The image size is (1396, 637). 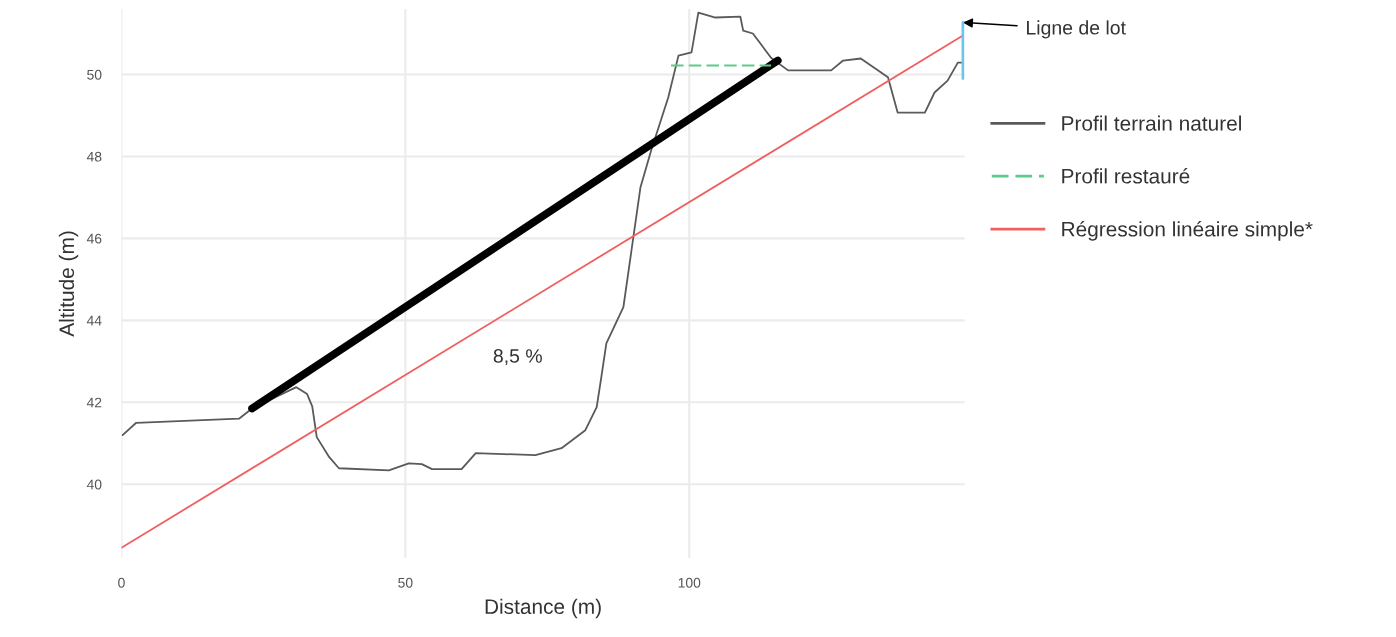 I want to click on annotation: 8,5 %, so click(x=517, y=357).